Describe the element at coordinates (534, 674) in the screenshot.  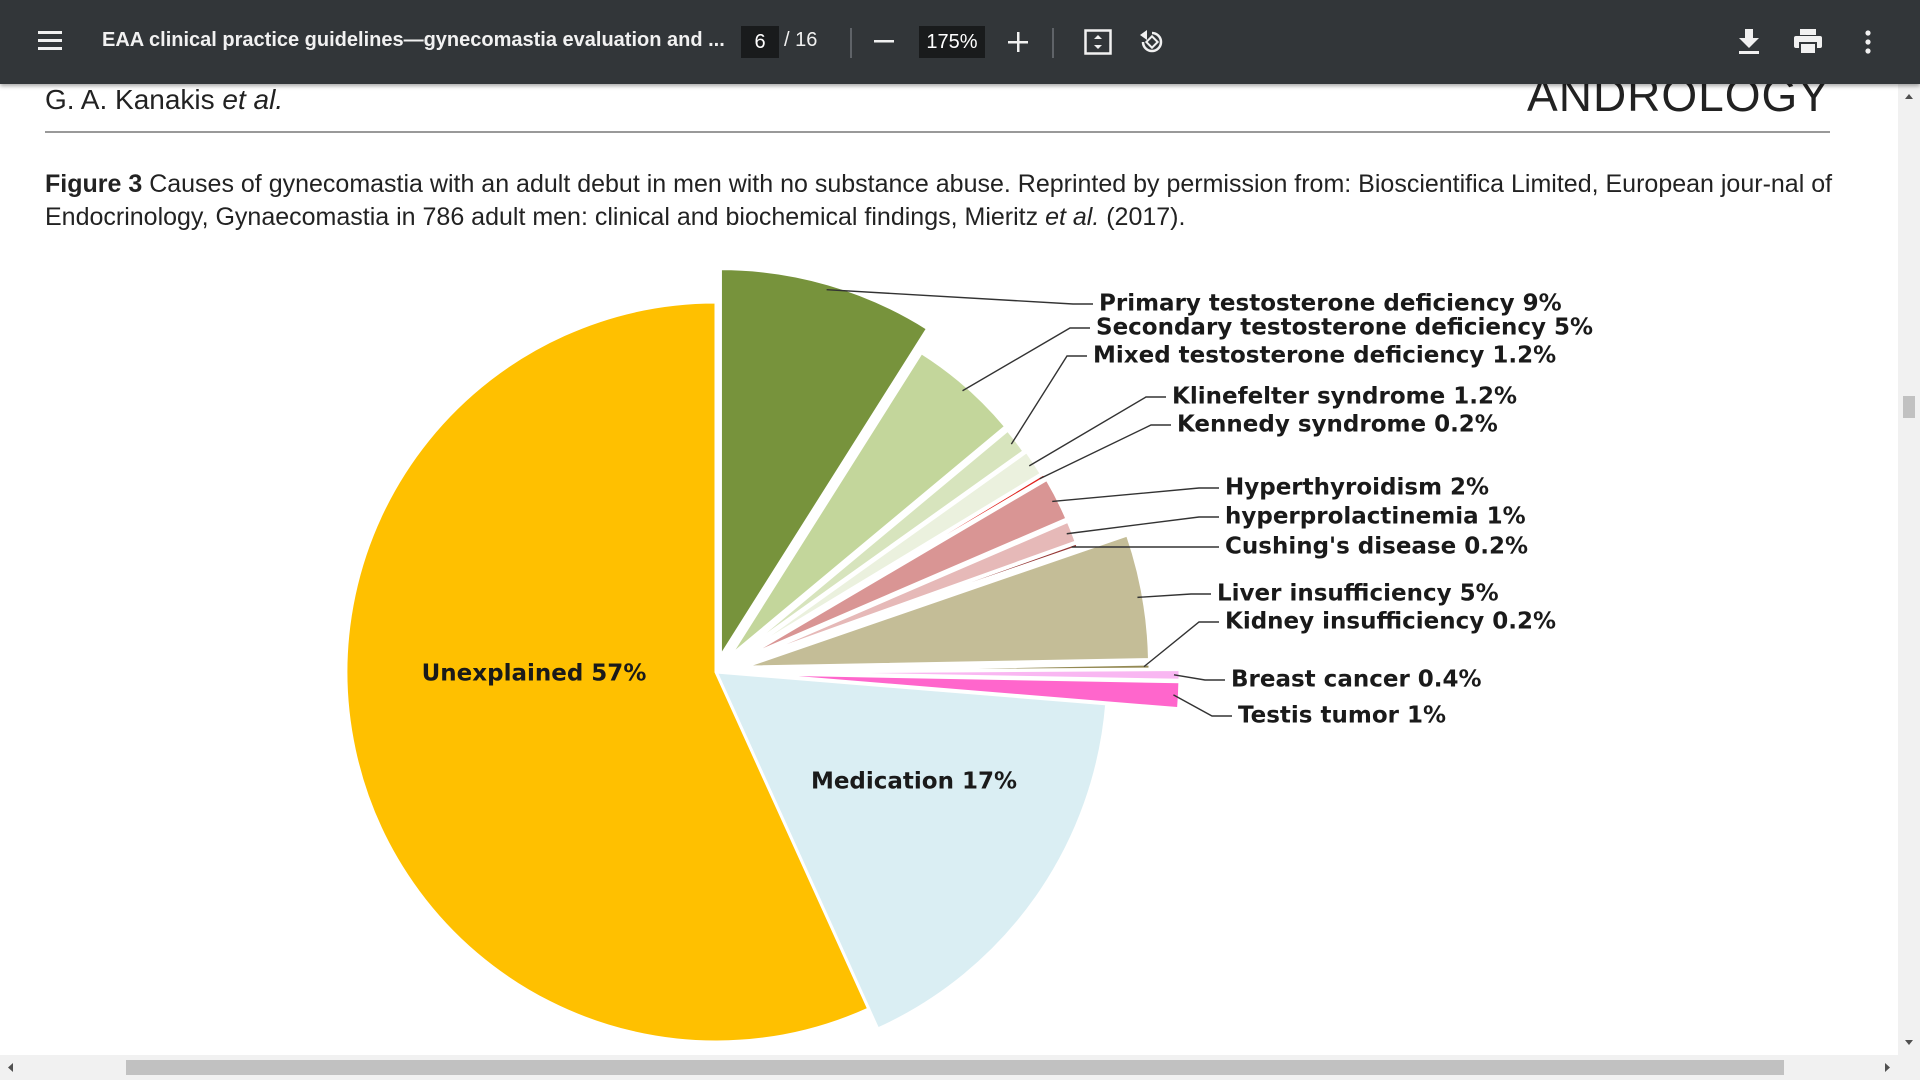
I see `slice-label: Unexplained 57%` at that location.